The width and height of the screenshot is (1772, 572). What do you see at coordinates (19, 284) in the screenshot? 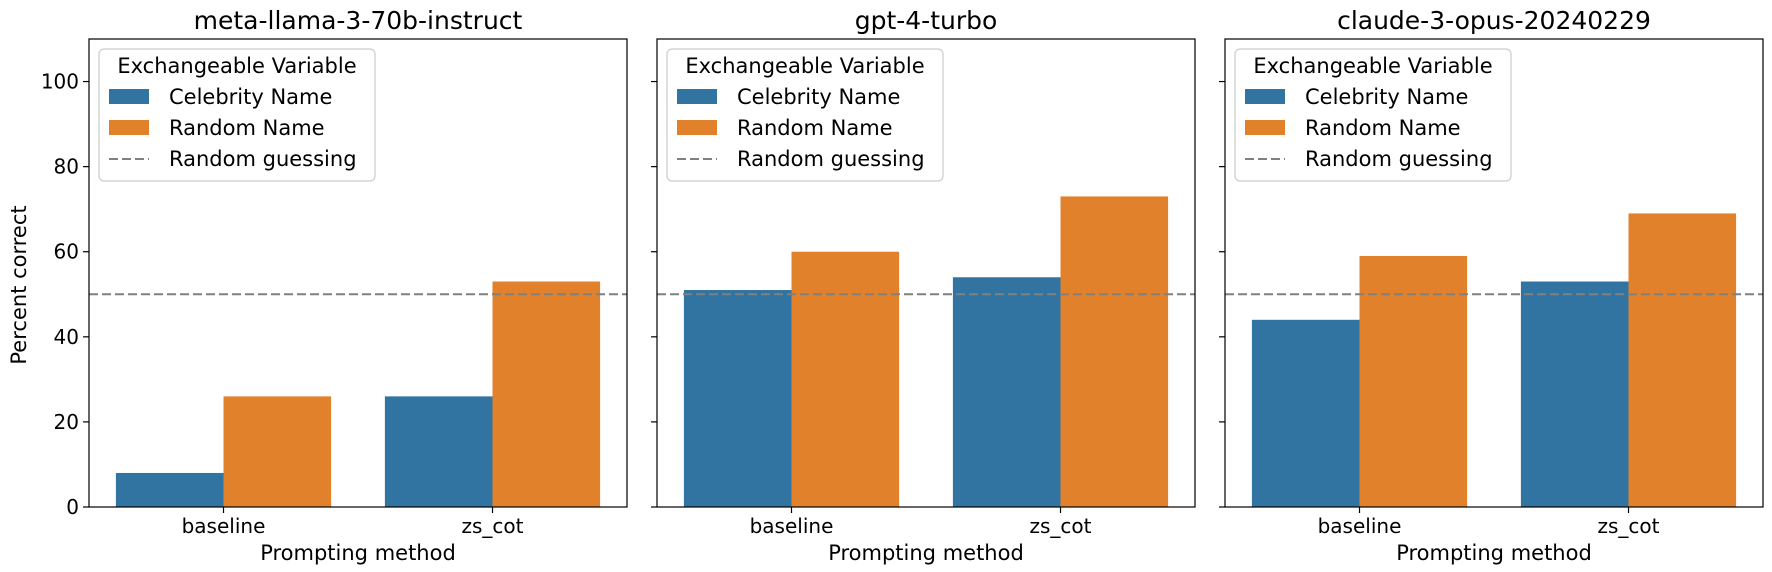
I see `y-axis-label: Percent correct` at bounding box center [19, 284].